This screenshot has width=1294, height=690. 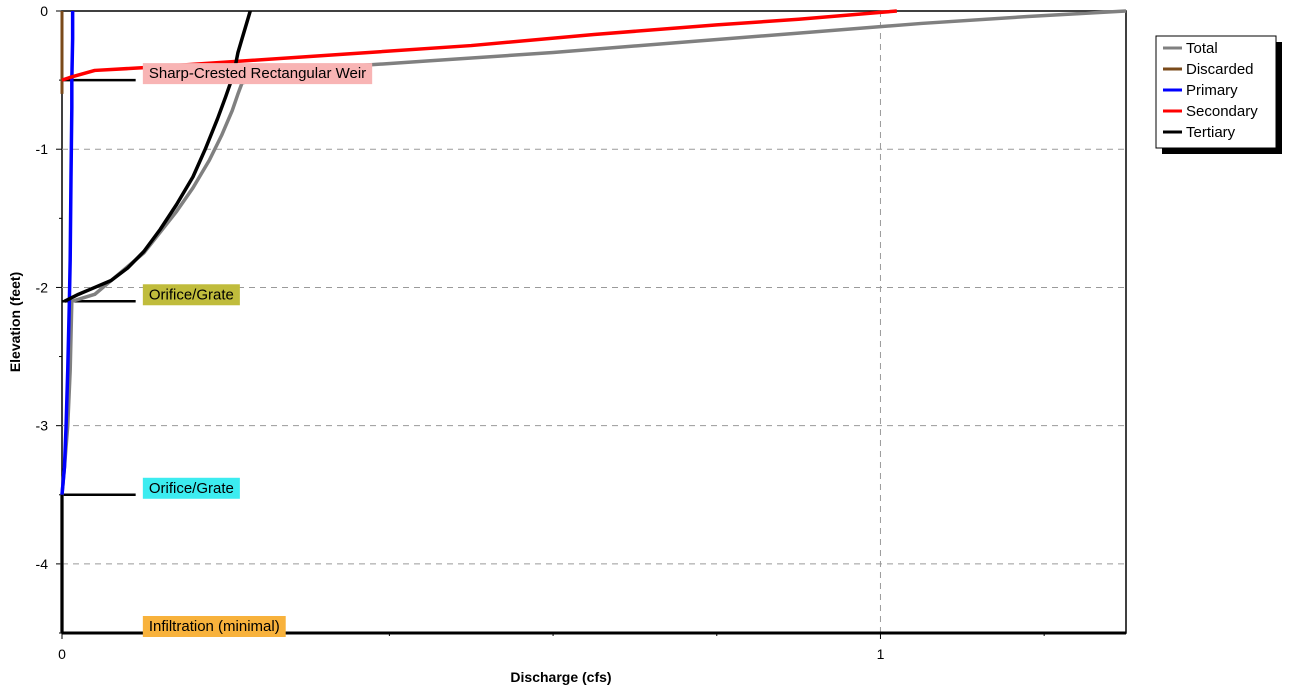 I want to click on annotation-label: Sharp-Crested Rectangular Weir, so click(x=257, y=73).